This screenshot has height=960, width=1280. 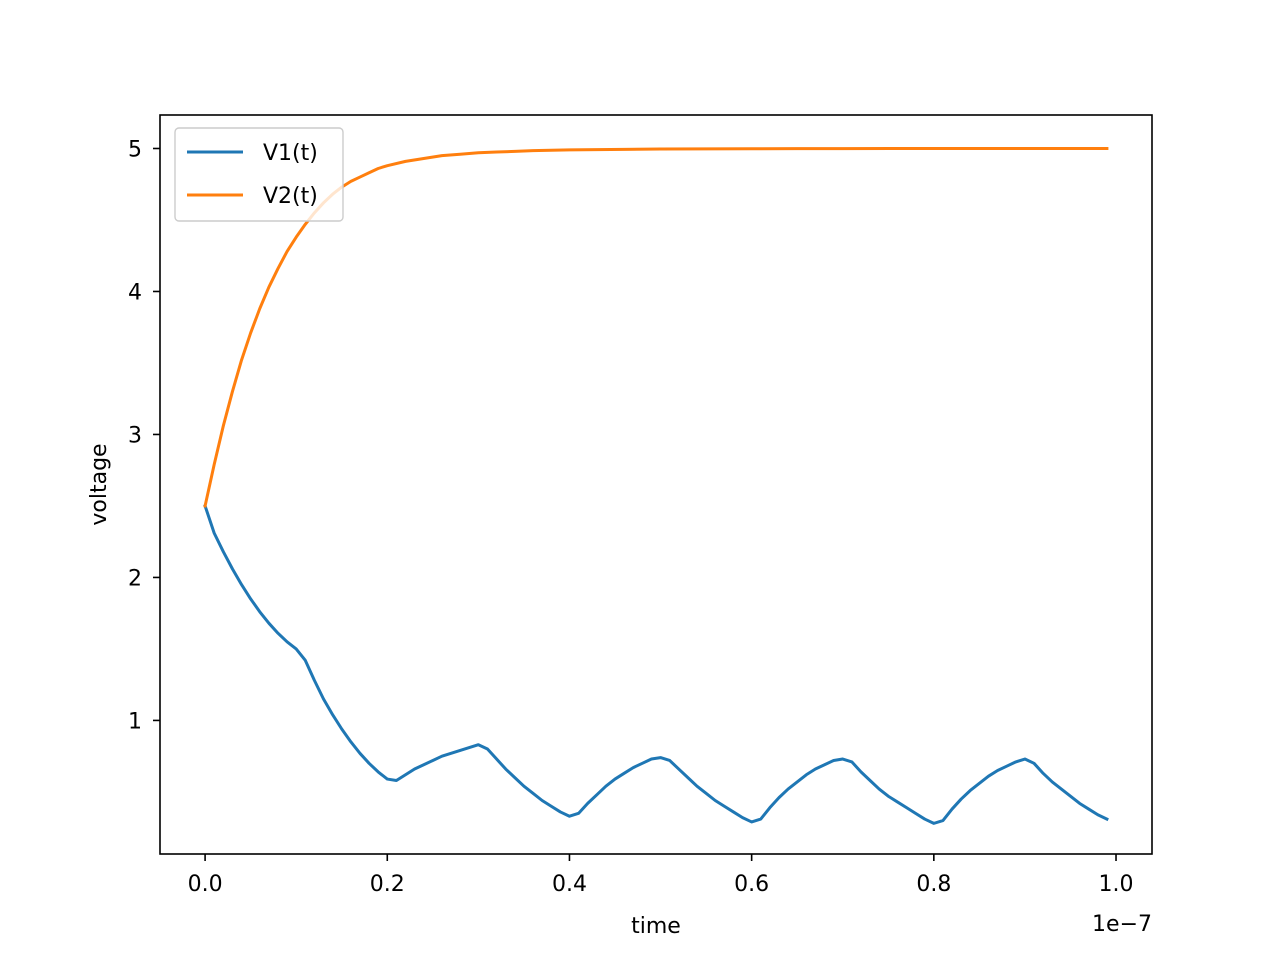 I want to click on x-tick-label: 0.4, so click(x=569, y=884).